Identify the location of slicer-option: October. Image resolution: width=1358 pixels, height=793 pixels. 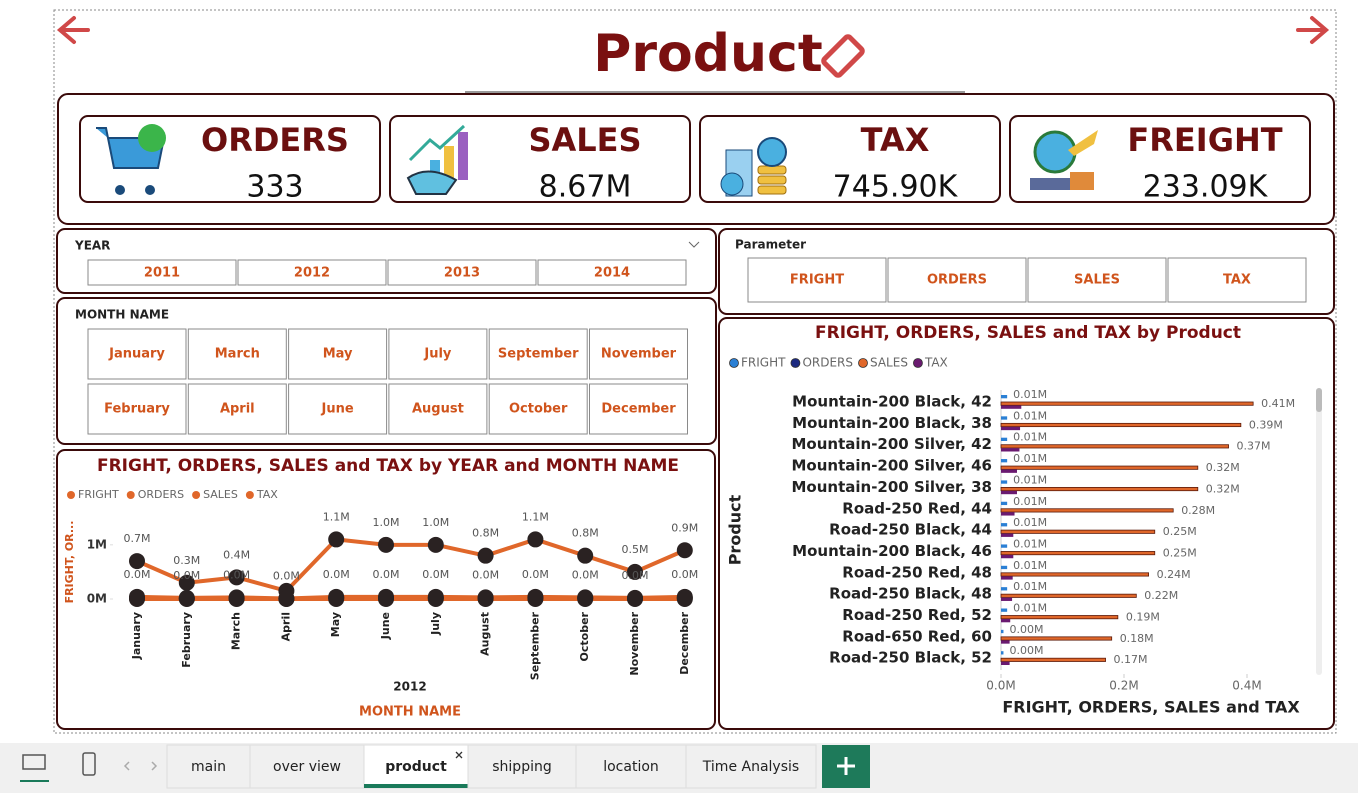
(538, 409).